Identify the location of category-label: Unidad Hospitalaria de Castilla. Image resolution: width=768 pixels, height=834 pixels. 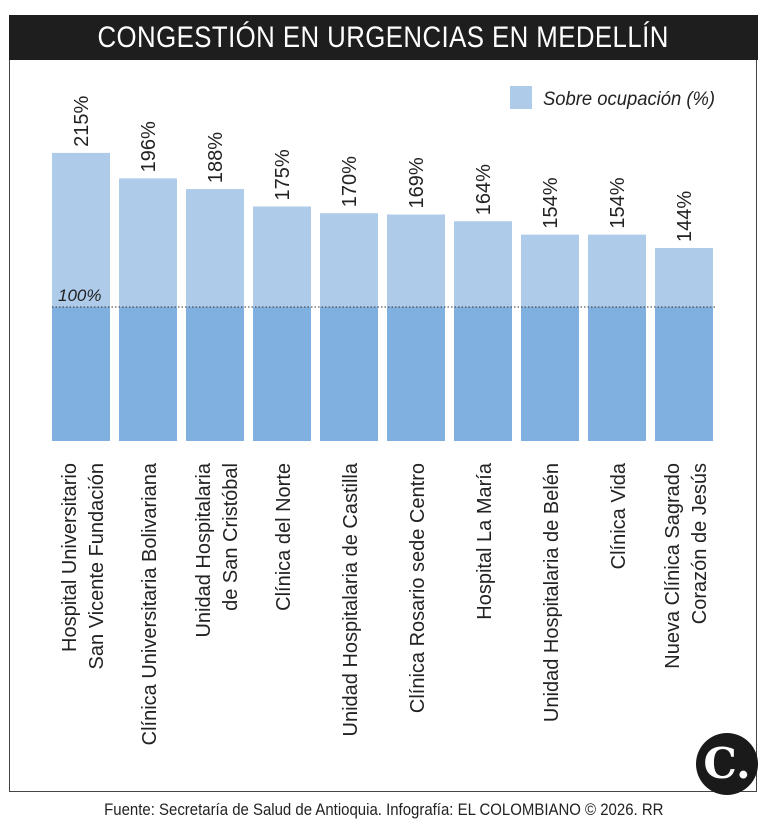
(351, 599).